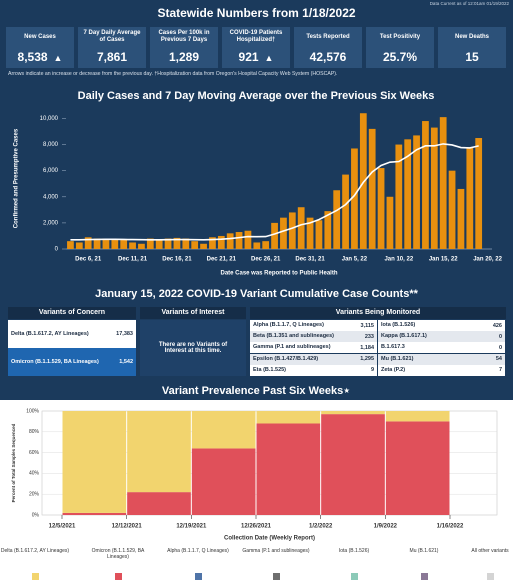 The height and width of the screenshot is (588, 513). What do you see at coordinates (35, 551) in the screenshot?
I see `legend-label: Delta (B.1.617.2, AY Lineages)` at bounding box center [35, 551].